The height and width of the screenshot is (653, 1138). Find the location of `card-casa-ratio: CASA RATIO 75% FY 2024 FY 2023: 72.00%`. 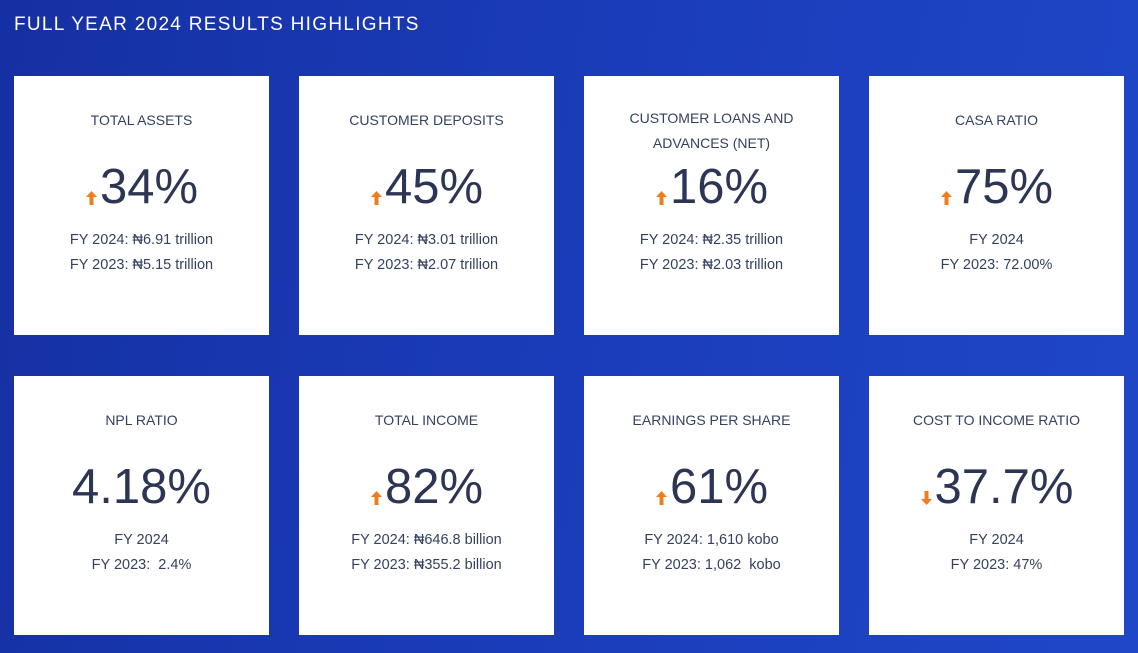

card-casa-ratio: CASA RATIO 75% FY 2024 FY 2023: 72.00% is located at coordinates (996, 205).